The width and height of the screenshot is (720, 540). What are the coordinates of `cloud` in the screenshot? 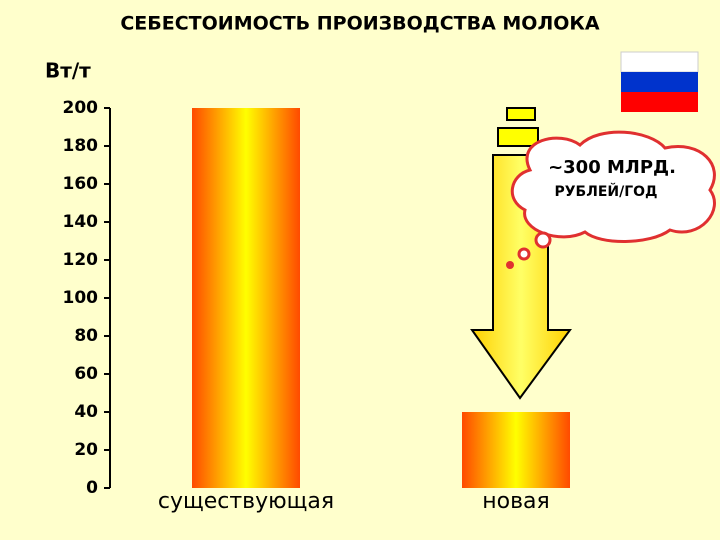 It's located at (613, 186).